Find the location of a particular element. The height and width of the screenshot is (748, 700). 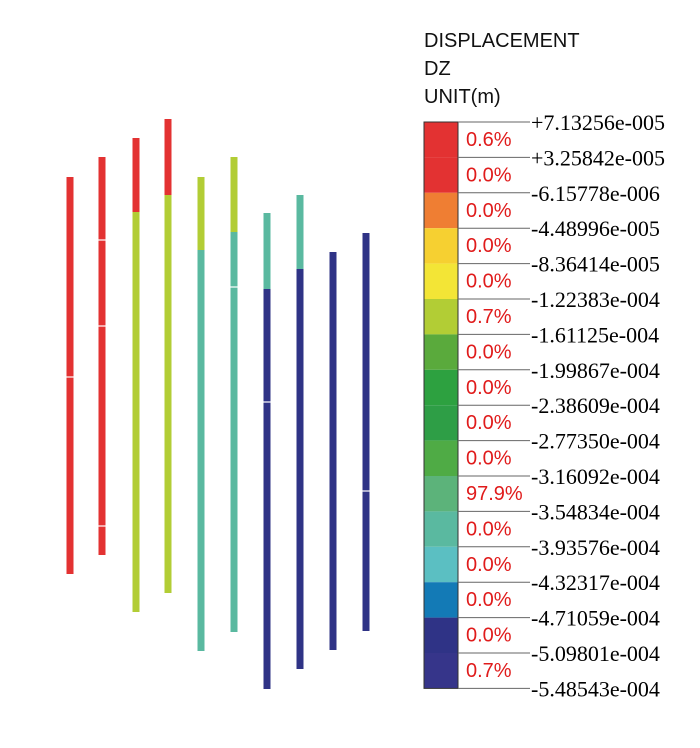

legend-tick-label: -1.61125e-004 is located at coordinates (595, 334).